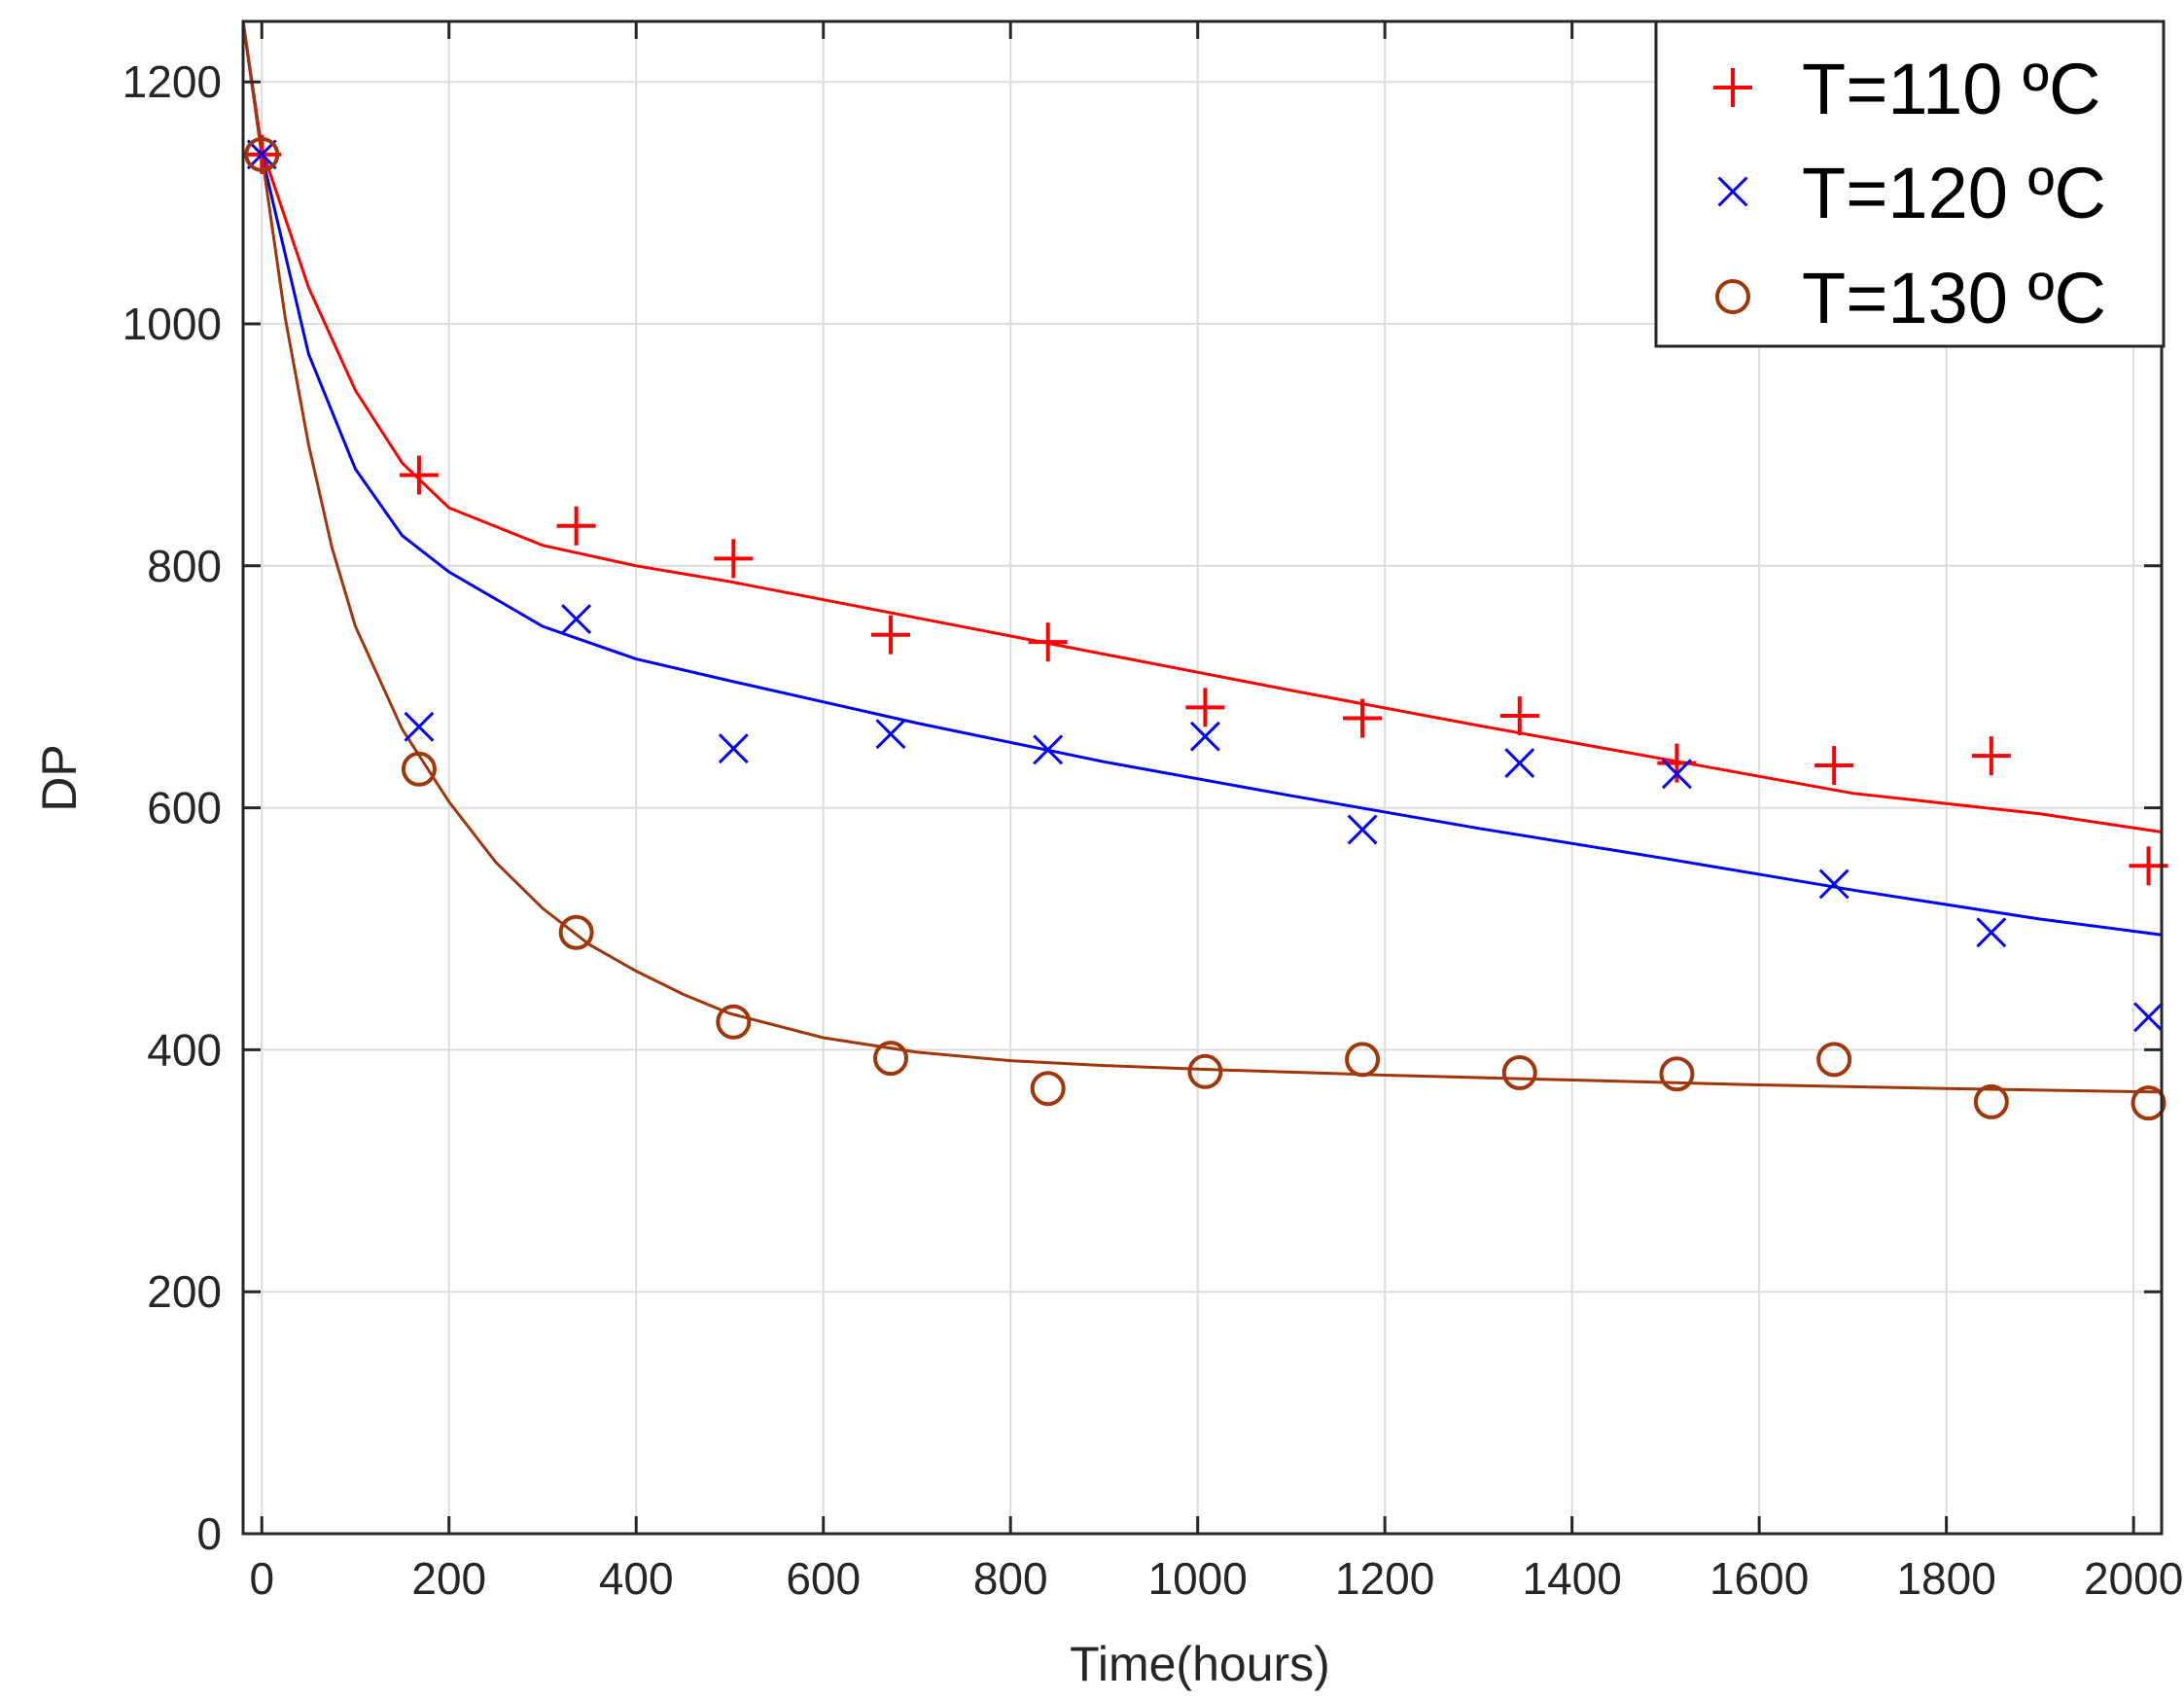 Image resolution: width=2184 pixels, height=1701 pixels. I want to click on x-tick-label: 0, so click(261, 1578).